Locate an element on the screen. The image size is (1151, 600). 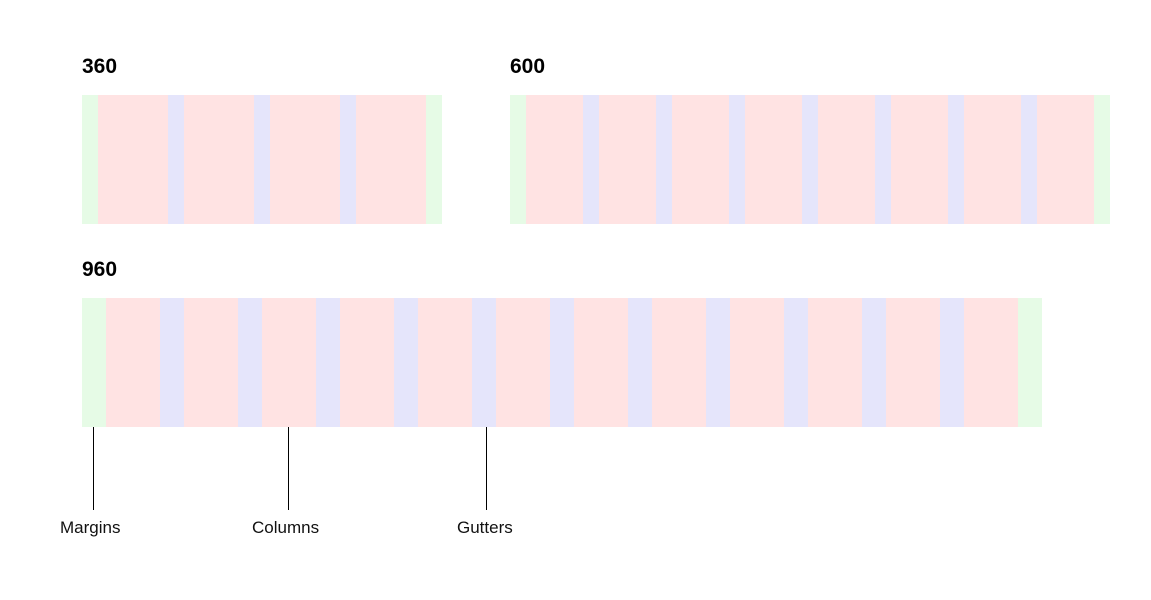
grid-title-960: 960 is located at coordinates (100, 269).